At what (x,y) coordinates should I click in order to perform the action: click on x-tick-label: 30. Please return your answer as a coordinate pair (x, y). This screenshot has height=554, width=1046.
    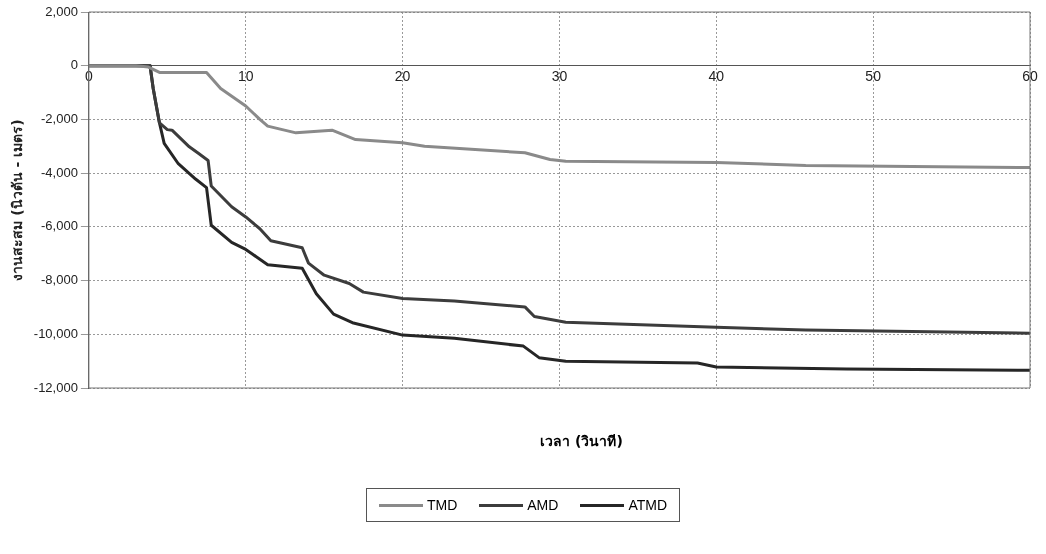
    Looking at the image, I should click on (559, 75).